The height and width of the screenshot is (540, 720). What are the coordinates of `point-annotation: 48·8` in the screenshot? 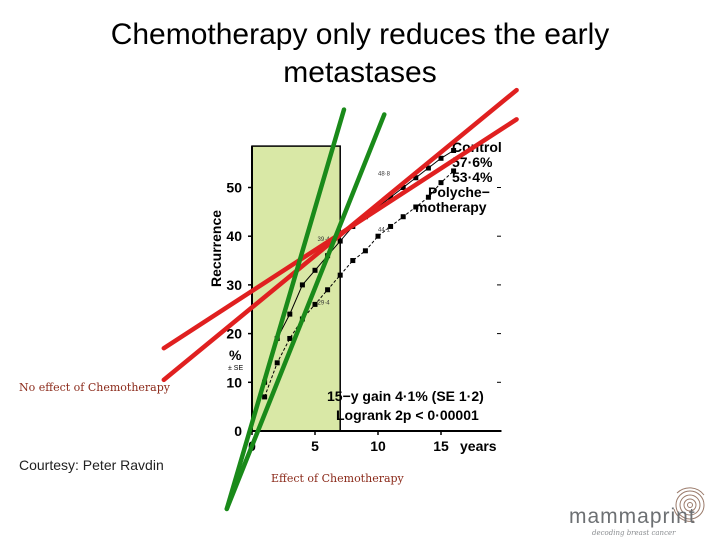 It's located at (384, 174).